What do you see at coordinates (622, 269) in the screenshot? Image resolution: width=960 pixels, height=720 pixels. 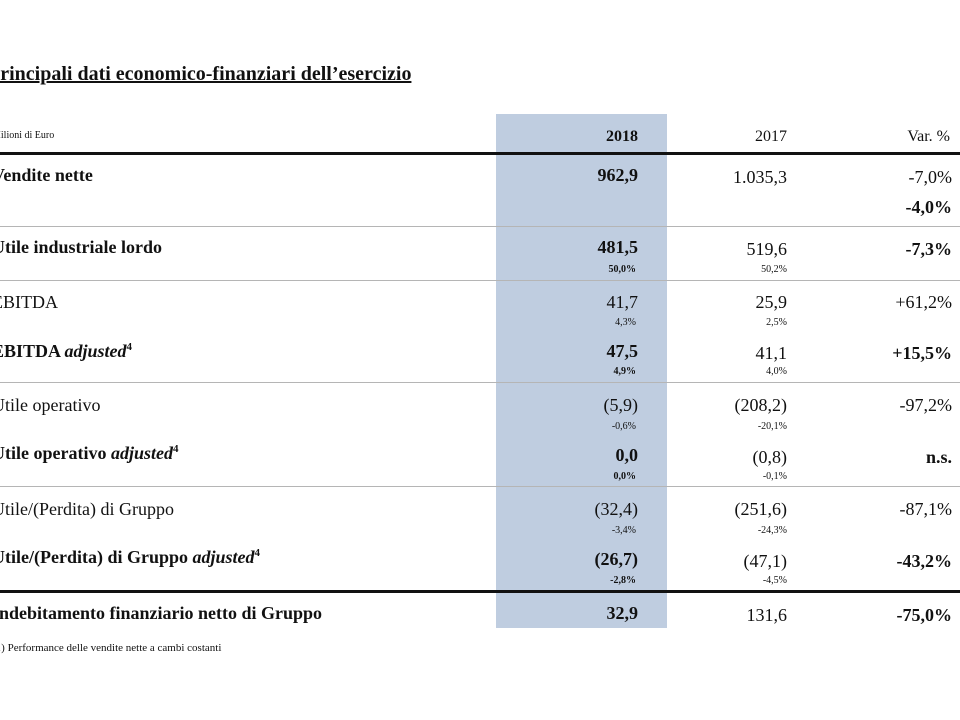 I see `margin-2018-utile-lordo: 50,0%` at bounding box center [622, 269].